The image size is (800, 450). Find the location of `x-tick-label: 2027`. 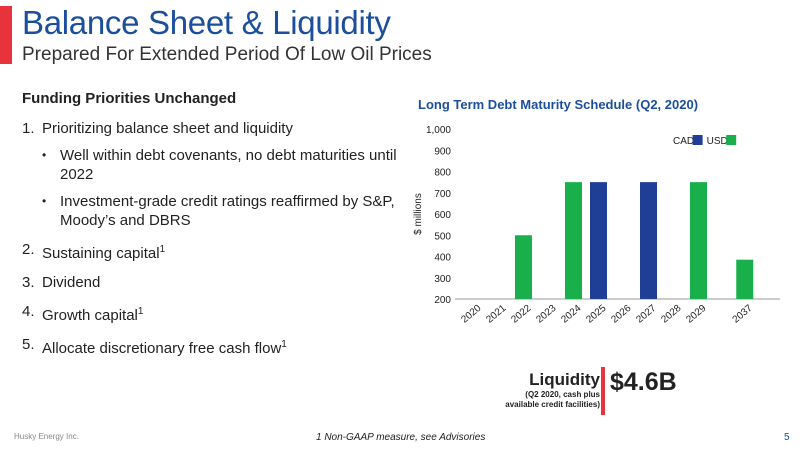

x-tick-label: 2027 is located at coordinates (646, 314).